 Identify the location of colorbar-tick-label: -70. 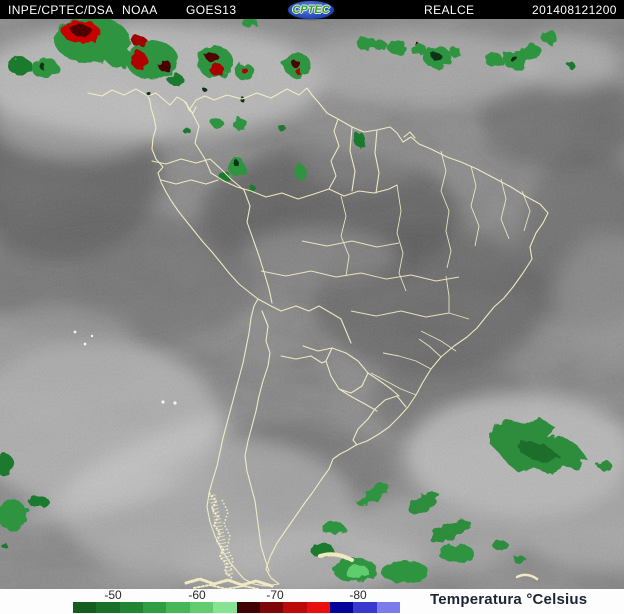
(275, 595).